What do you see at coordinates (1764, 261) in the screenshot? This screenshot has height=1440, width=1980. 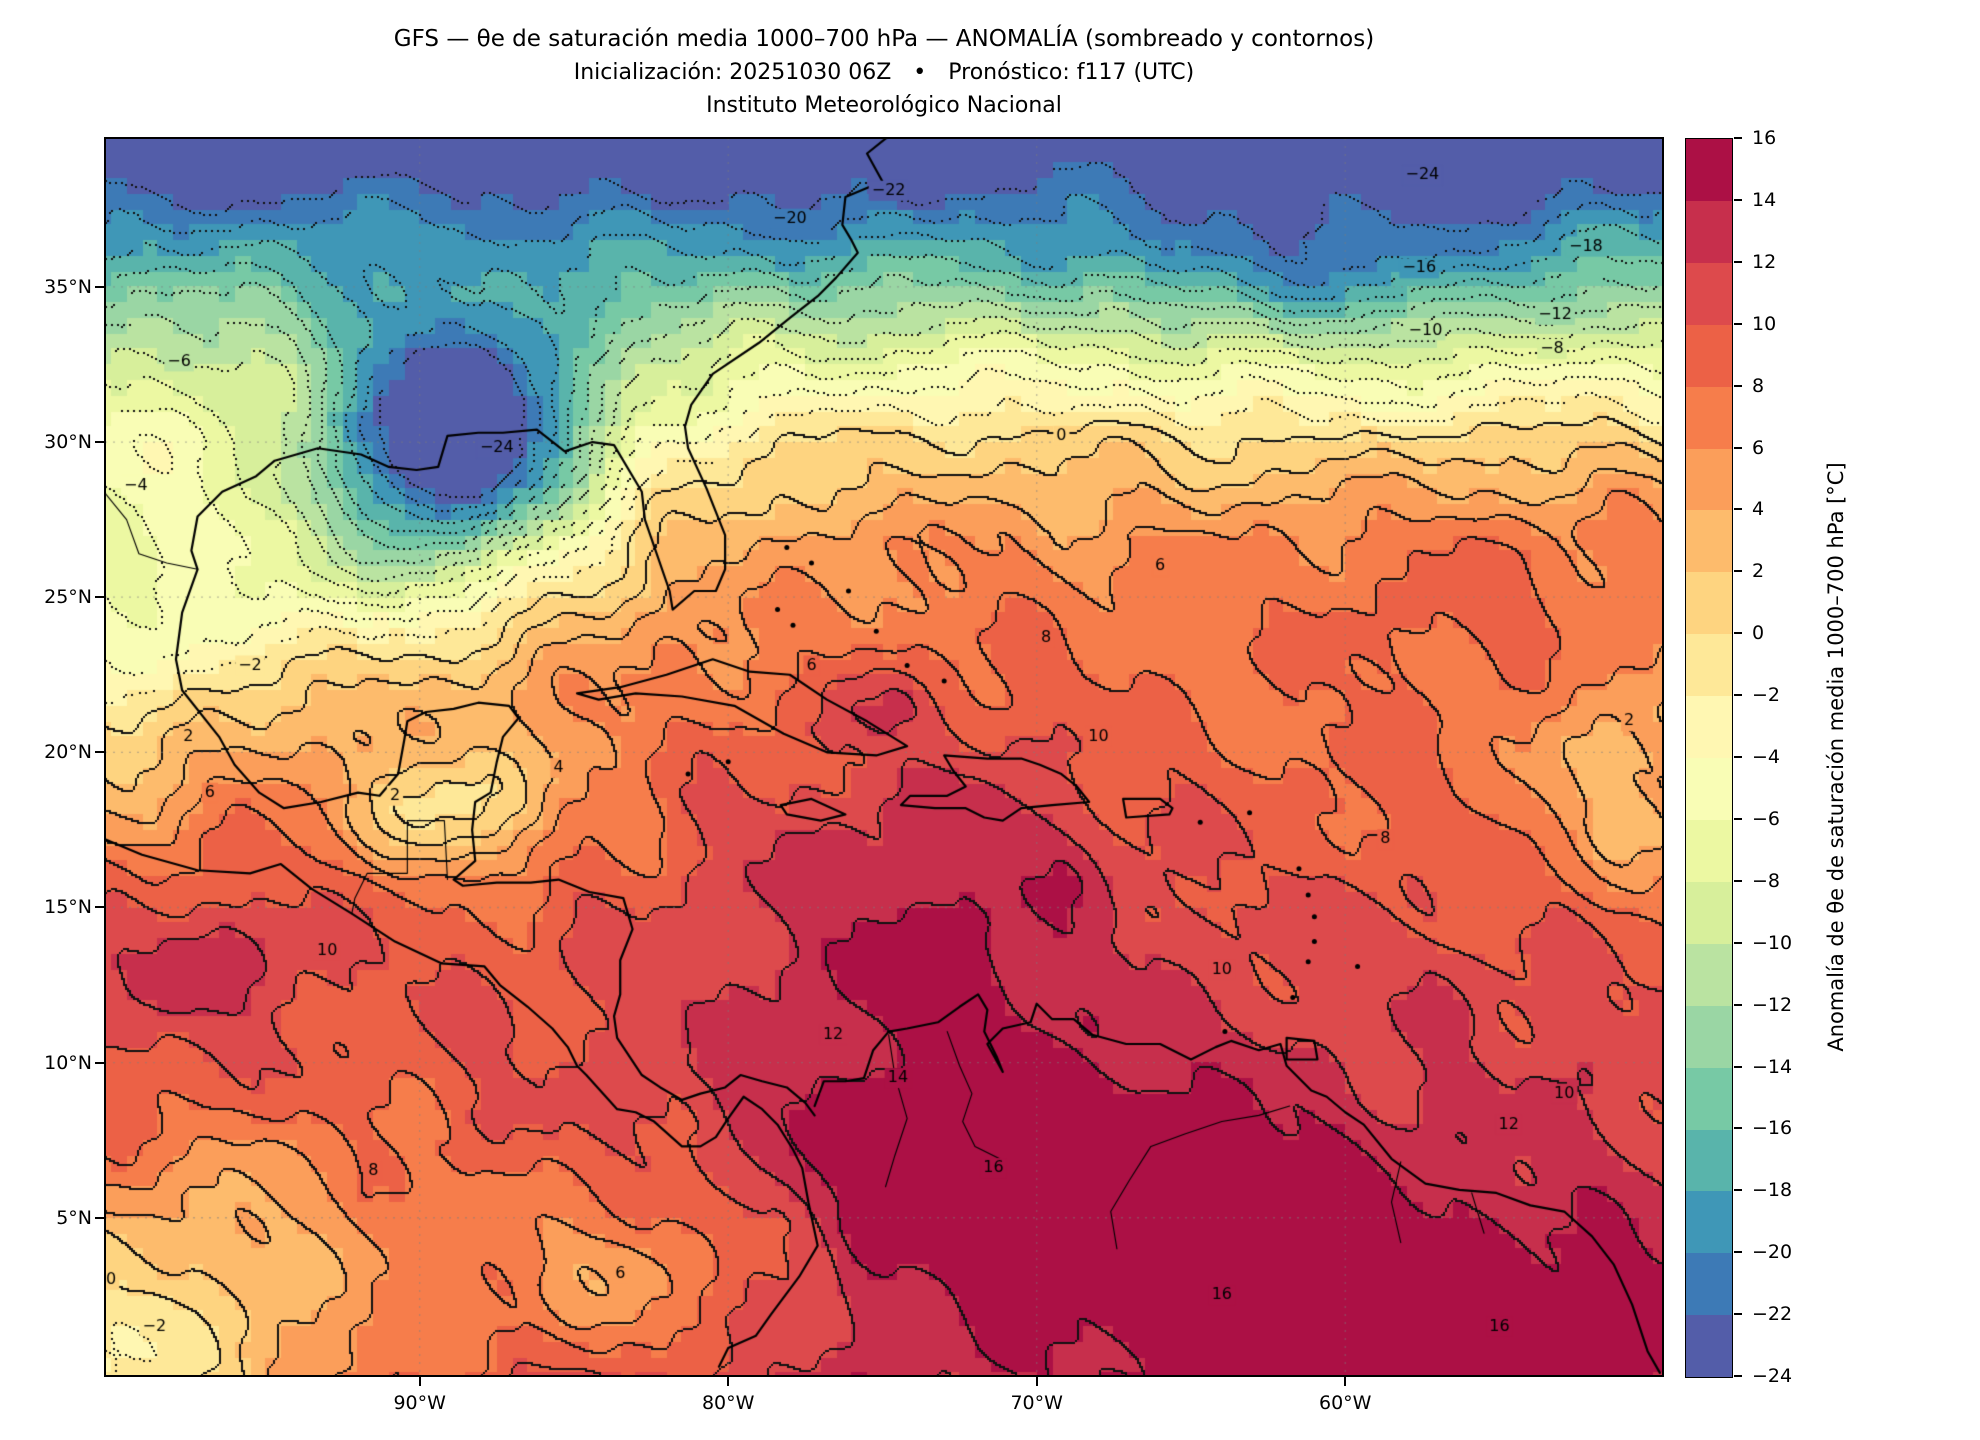 I see `colorbar-tick-label: 12` at bounding box center [1764, 261].